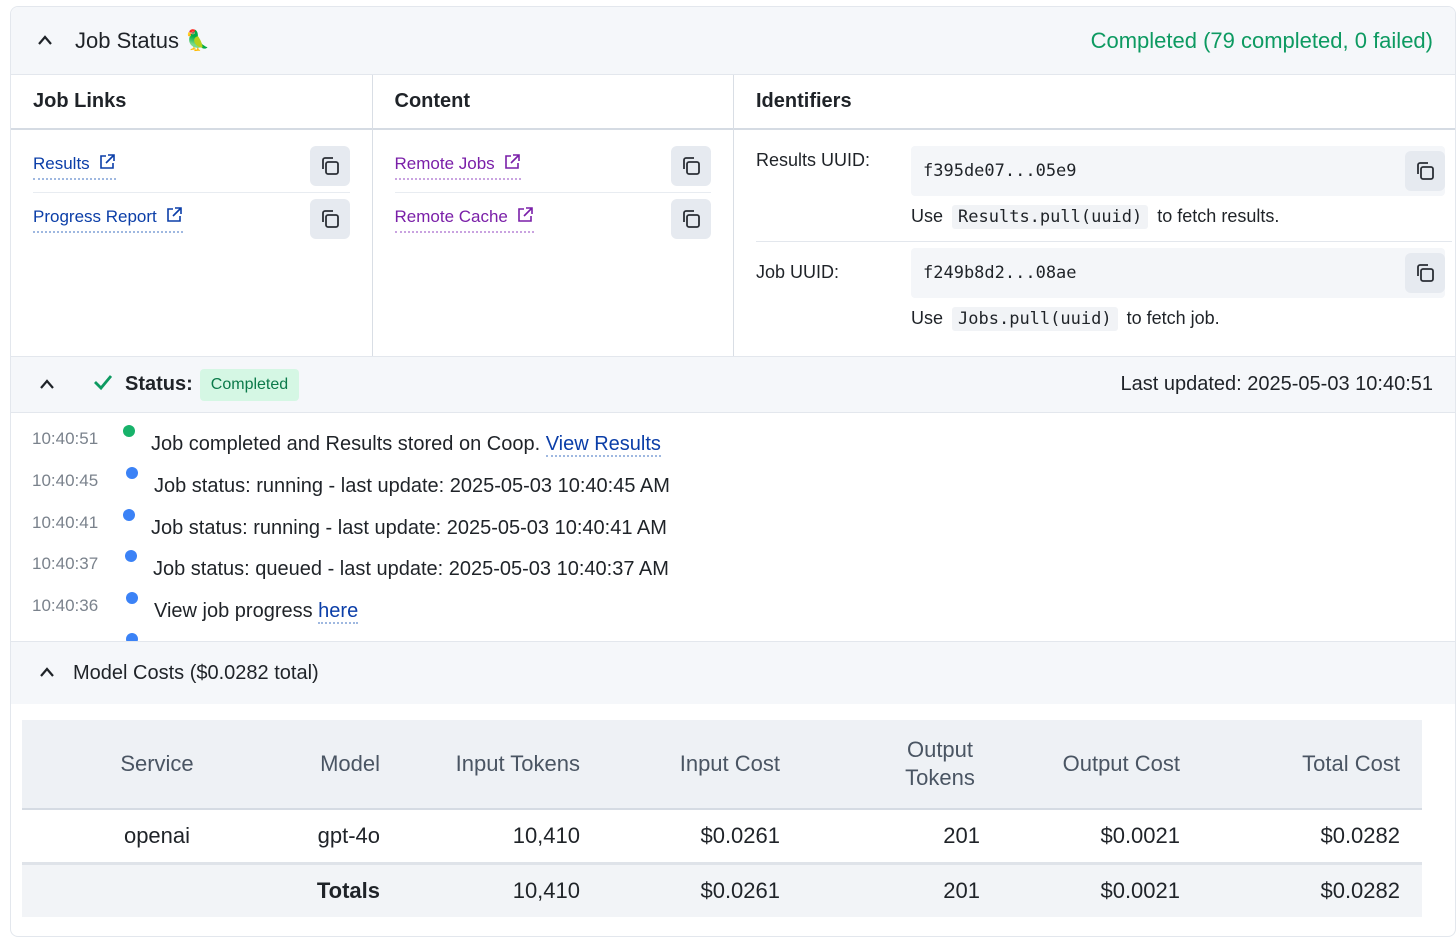  Describe the element at coordinates (1035, 319) in the screenshot. I see `jobs-pull-code: Jobs.pull(uuid)` at that location.